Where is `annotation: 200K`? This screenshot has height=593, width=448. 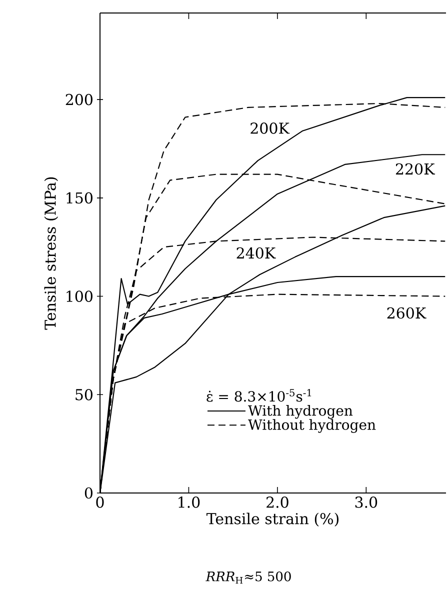 annotation: 200K is located at coordinates (270, 128).